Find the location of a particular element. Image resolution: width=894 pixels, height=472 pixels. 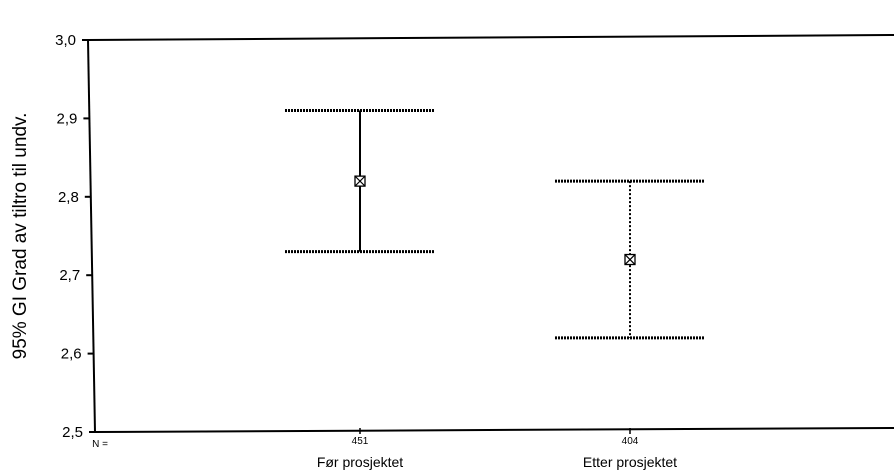

y-axis-ticks: 2,5 2,6 2,7 2,8 2,9 3,0 is located at coordinates (75, 236).